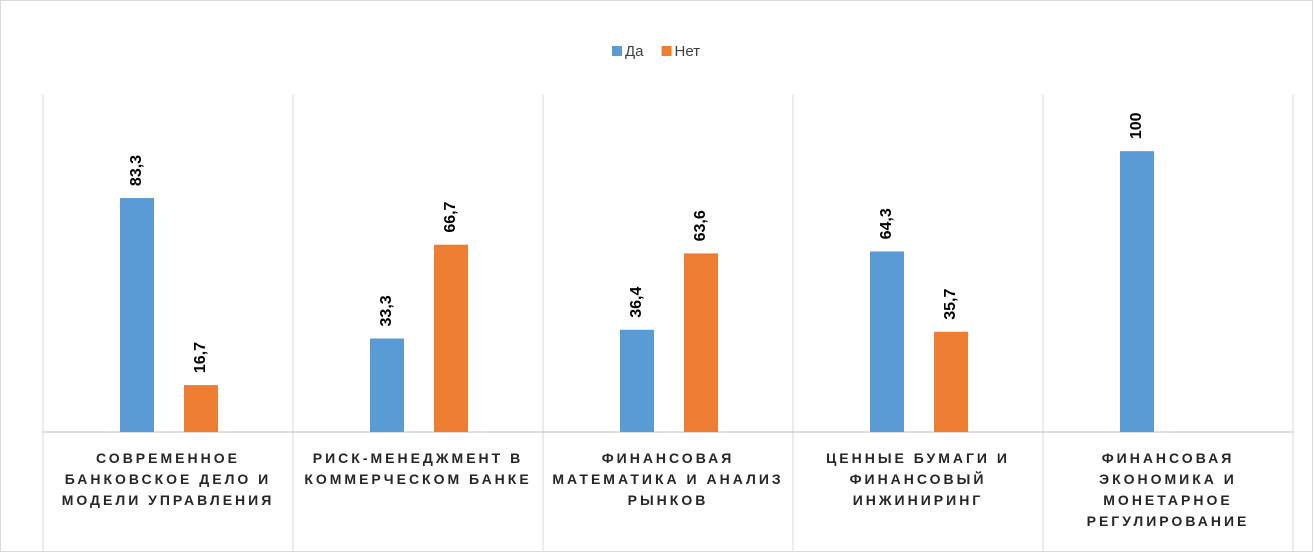  I want to click on legend-label: Да, so click(634, 51).